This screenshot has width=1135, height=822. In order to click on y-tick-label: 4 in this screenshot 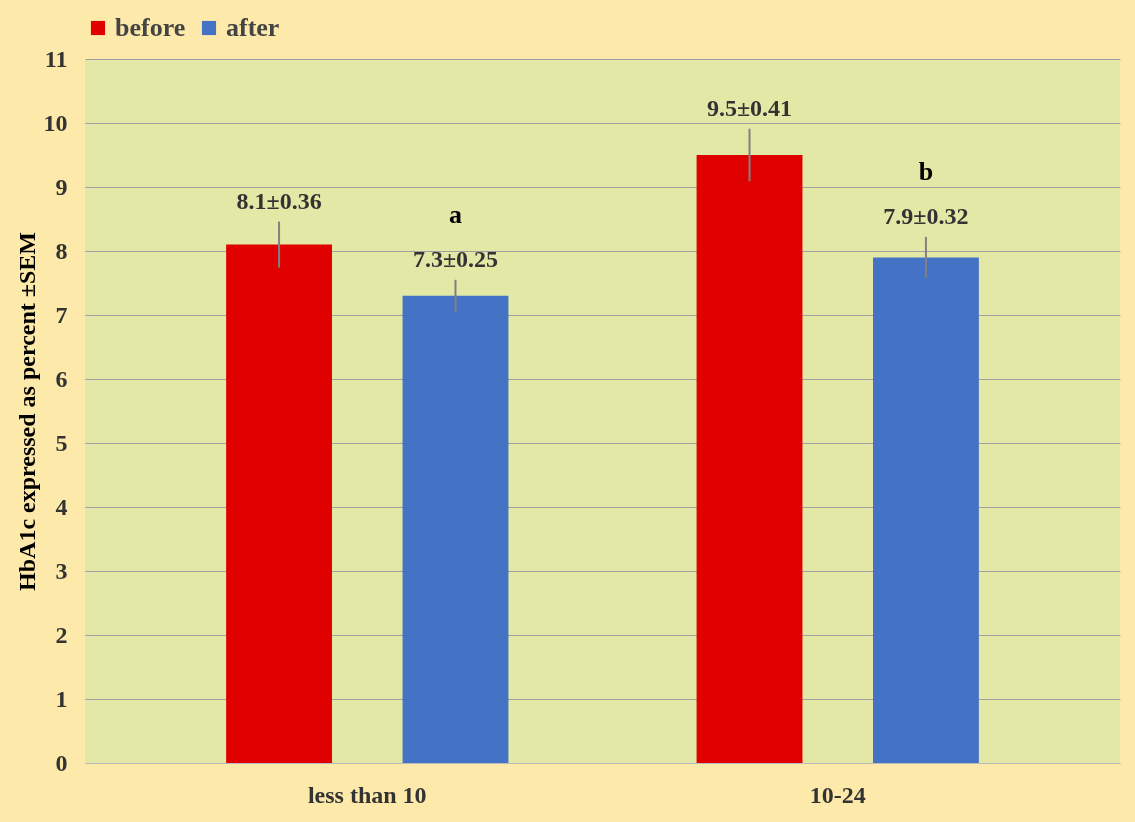, I will do `click(61, 506)`.